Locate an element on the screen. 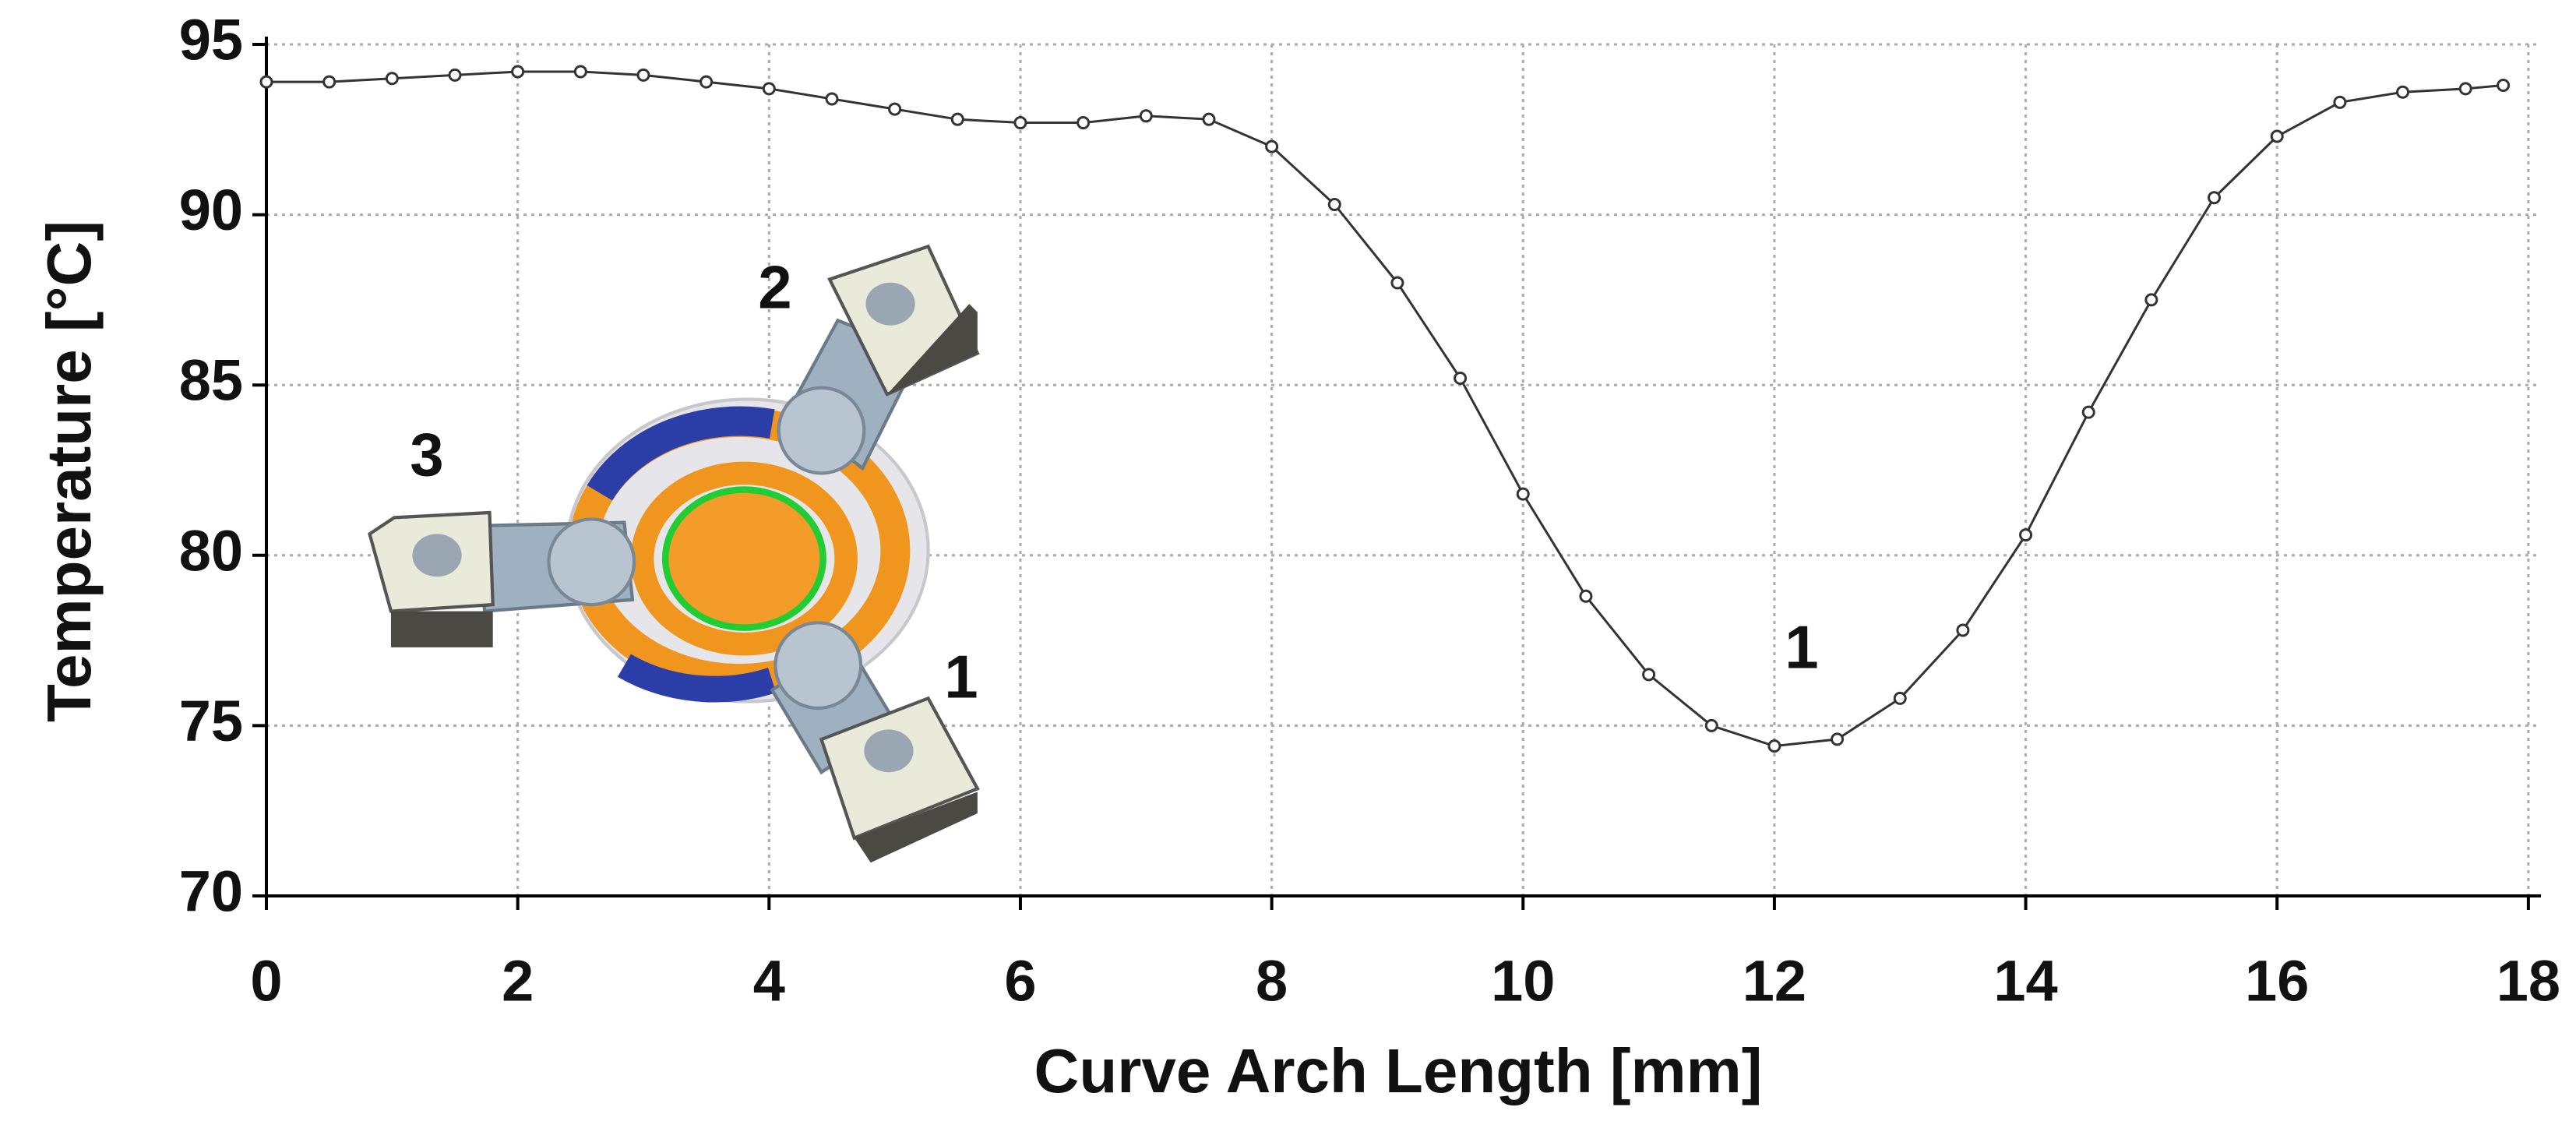 This screenshot has width=2576, height=1146. y-tick-label: 70 is located at coordinates (211, 891).